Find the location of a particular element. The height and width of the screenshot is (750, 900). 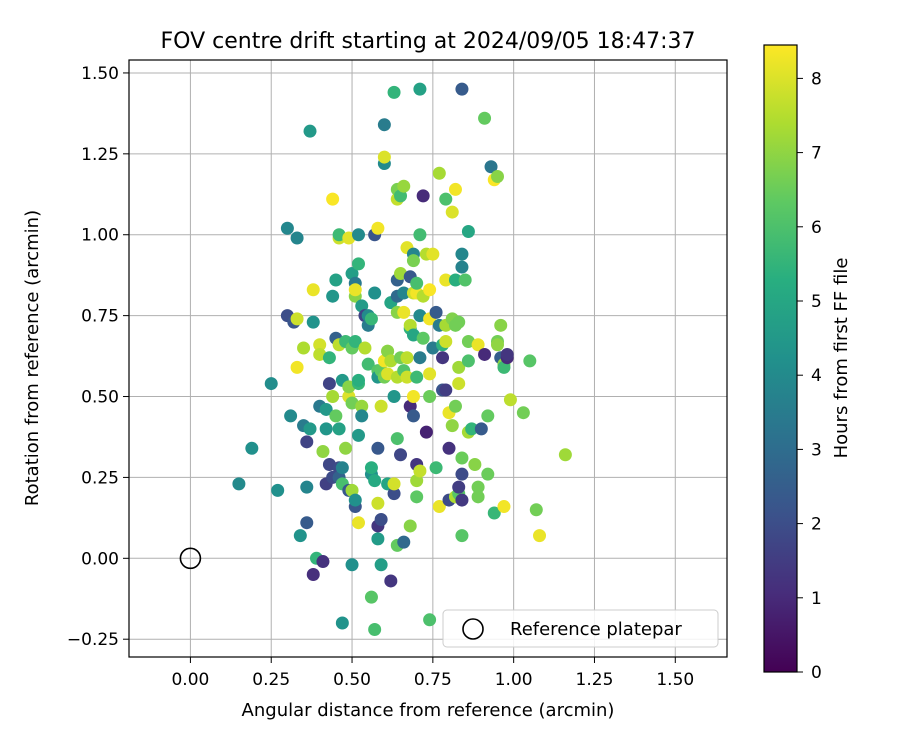

x-tick-label: 0.75 is located at coordinates (433, 680).